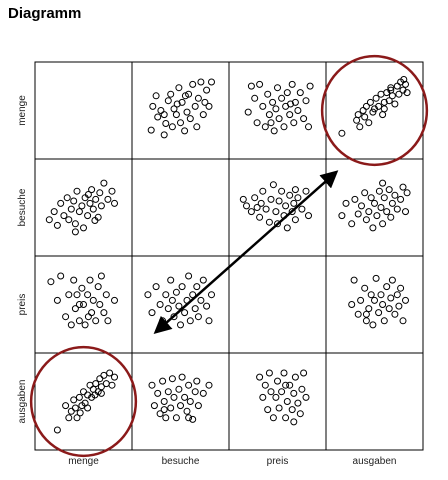 This screenshot has width=448, height=480. I want to click on highlight-circle-ausgaben-menge, so click(83, 401).